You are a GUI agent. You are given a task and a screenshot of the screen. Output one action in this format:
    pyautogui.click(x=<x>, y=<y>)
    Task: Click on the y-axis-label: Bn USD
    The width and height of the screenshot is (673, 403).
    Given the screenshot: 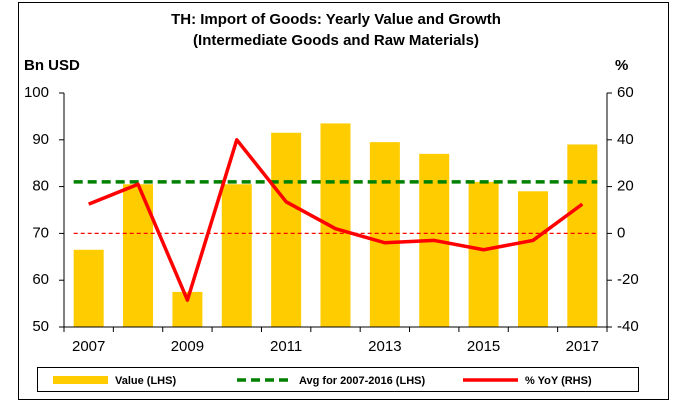 What is the action you would take?
    pyautogui.click(x=52, y=65)
    